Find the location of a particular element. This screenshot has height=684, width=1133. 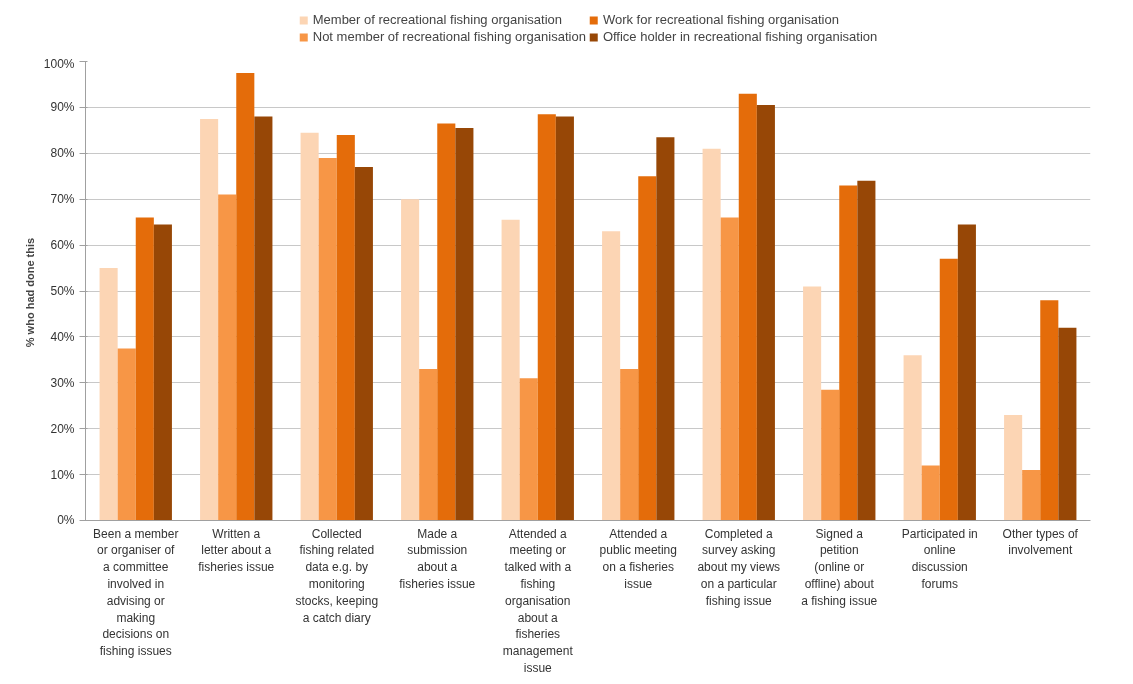

x-tick-label: Participated in online discussion forums is located at coordinates (939, 558).